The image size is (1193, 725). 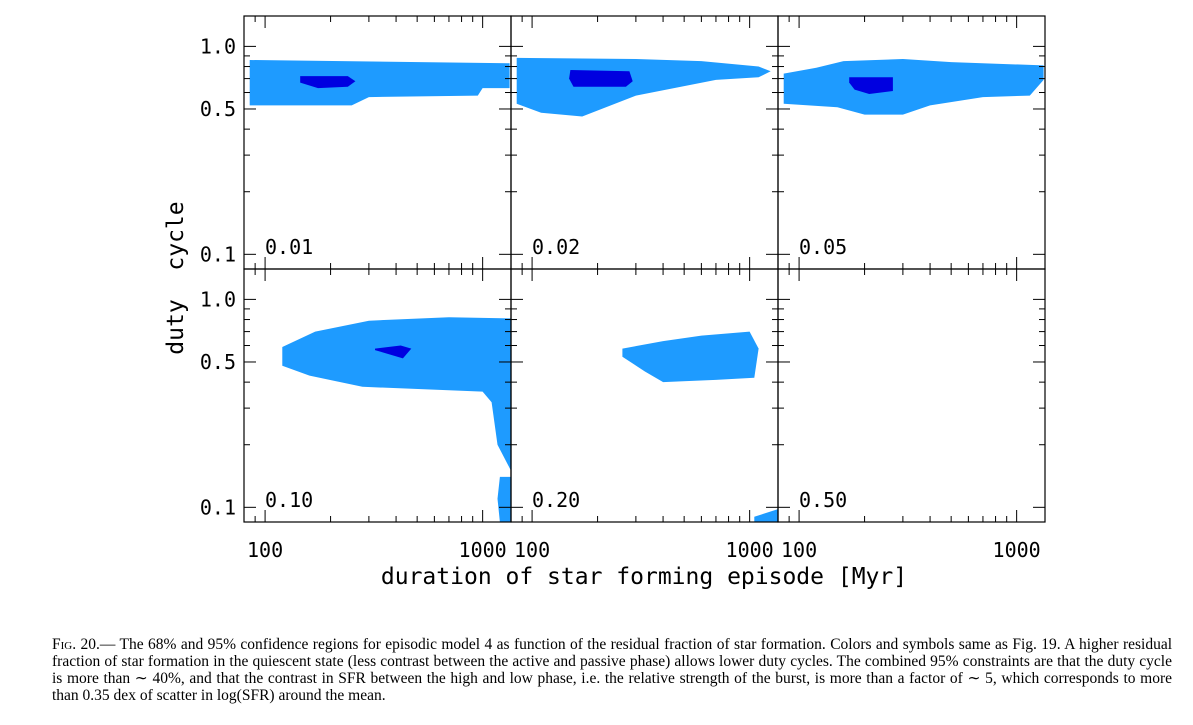 I want to click on panel-3: 0.05, so click(x=911, y=142).